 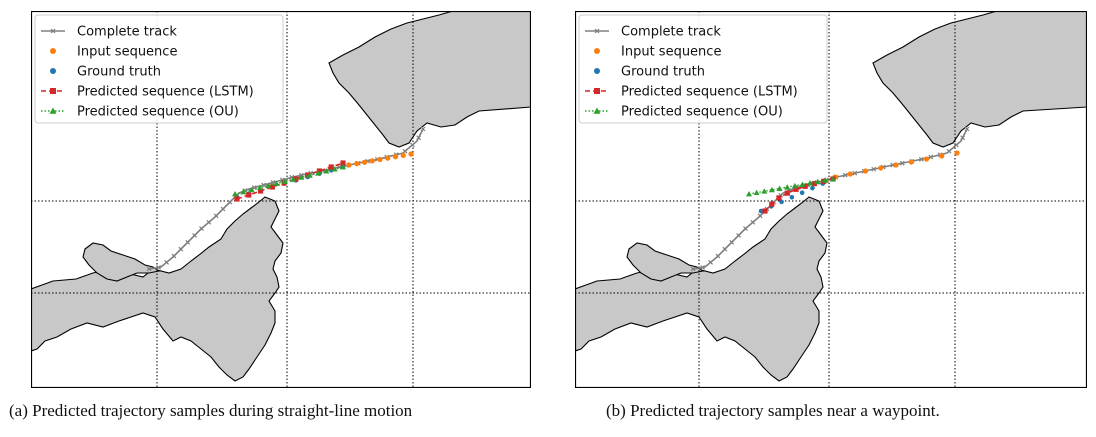 I want to click on square-marker-icon, so click(x=597, y=91).